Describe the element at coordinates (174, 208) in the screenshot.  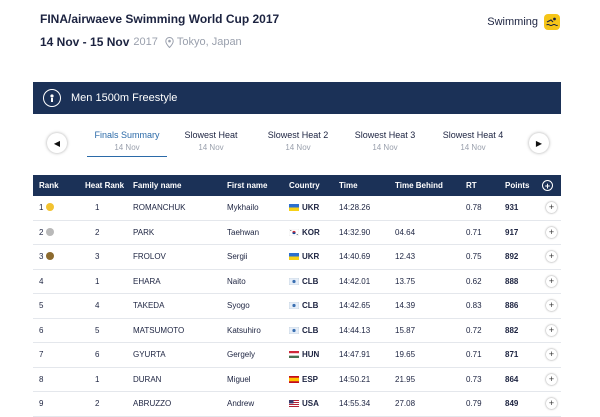
I see `cell-family-name: ROMANCHUK` at that location.